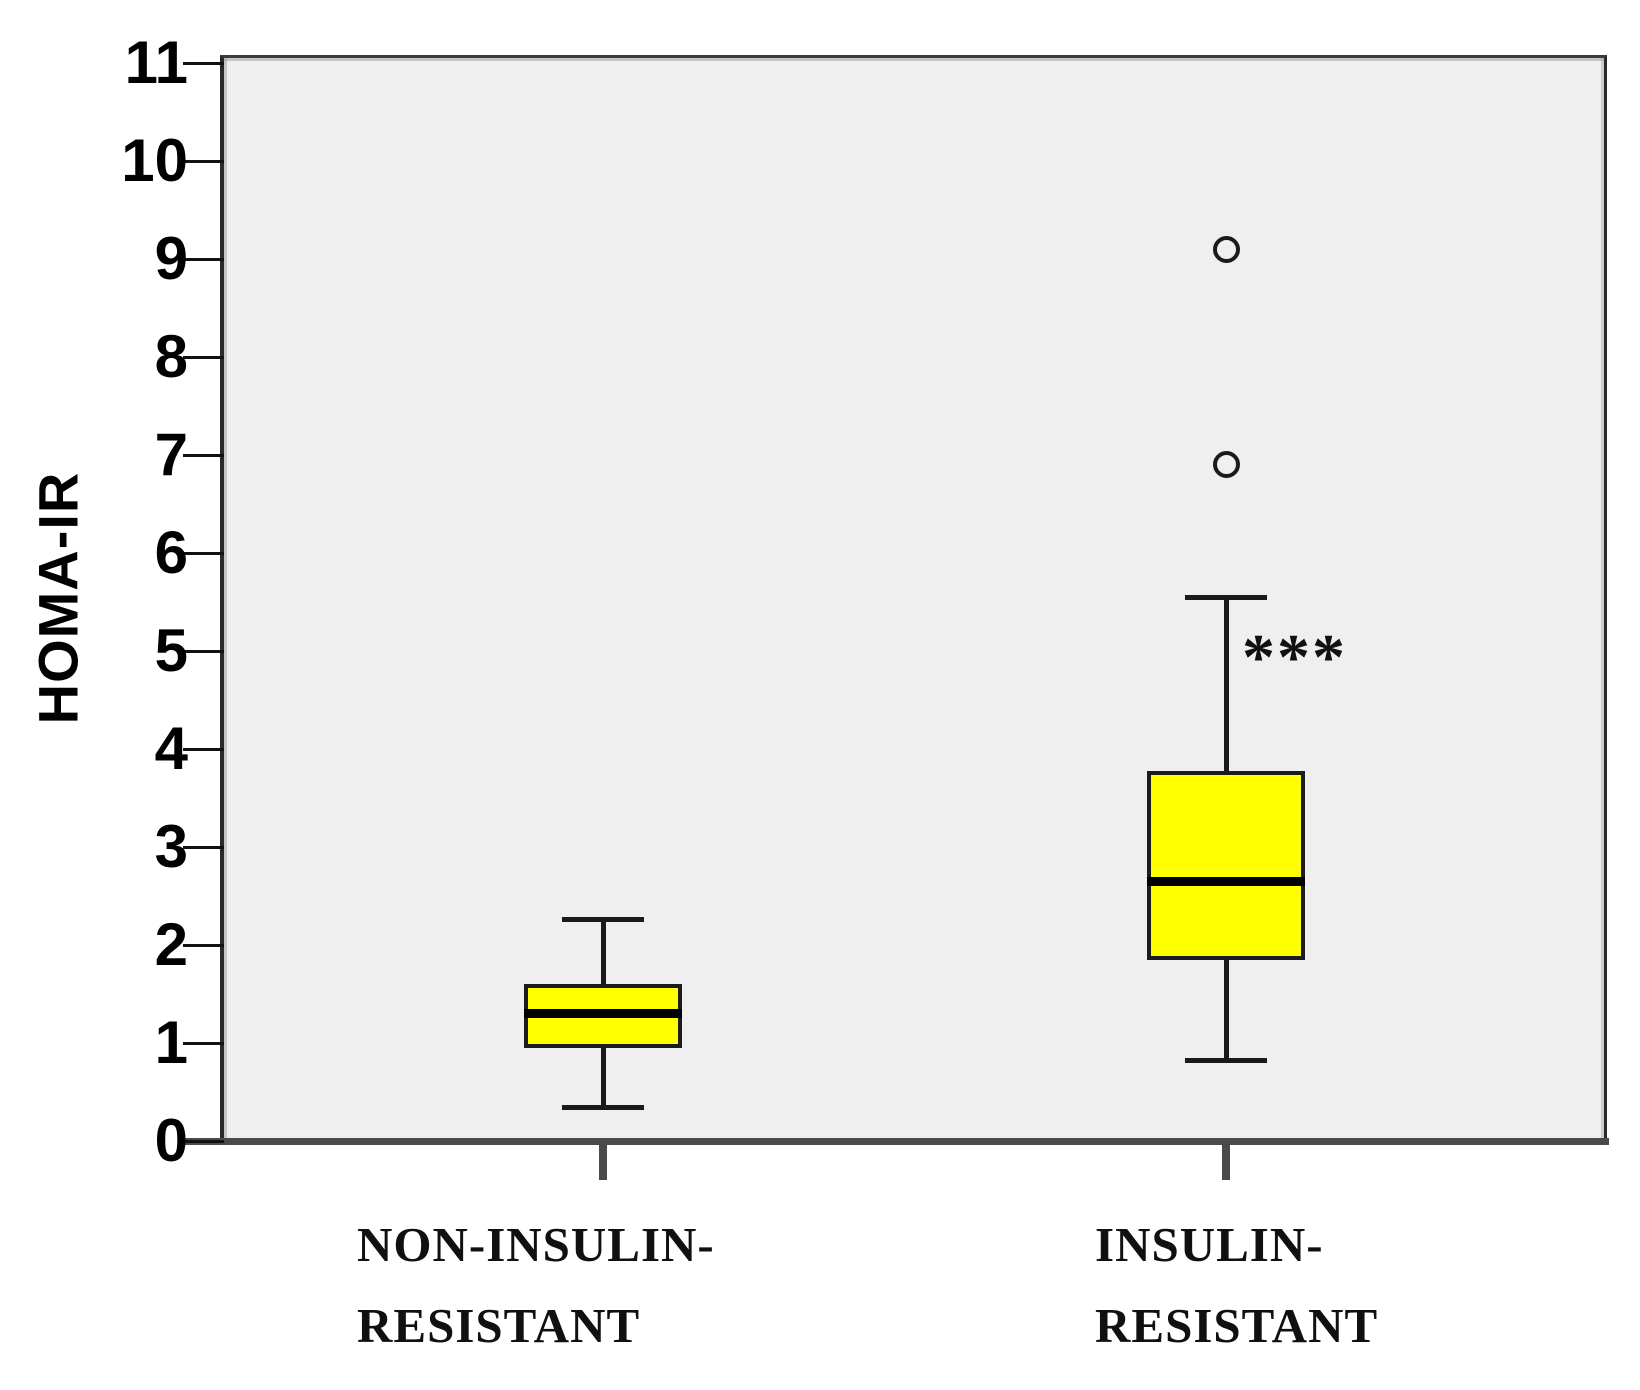 This screenshot has width=1640, height=1390. I want to click on x-category-label-line: INSULIN-, so click(1209, 1244).